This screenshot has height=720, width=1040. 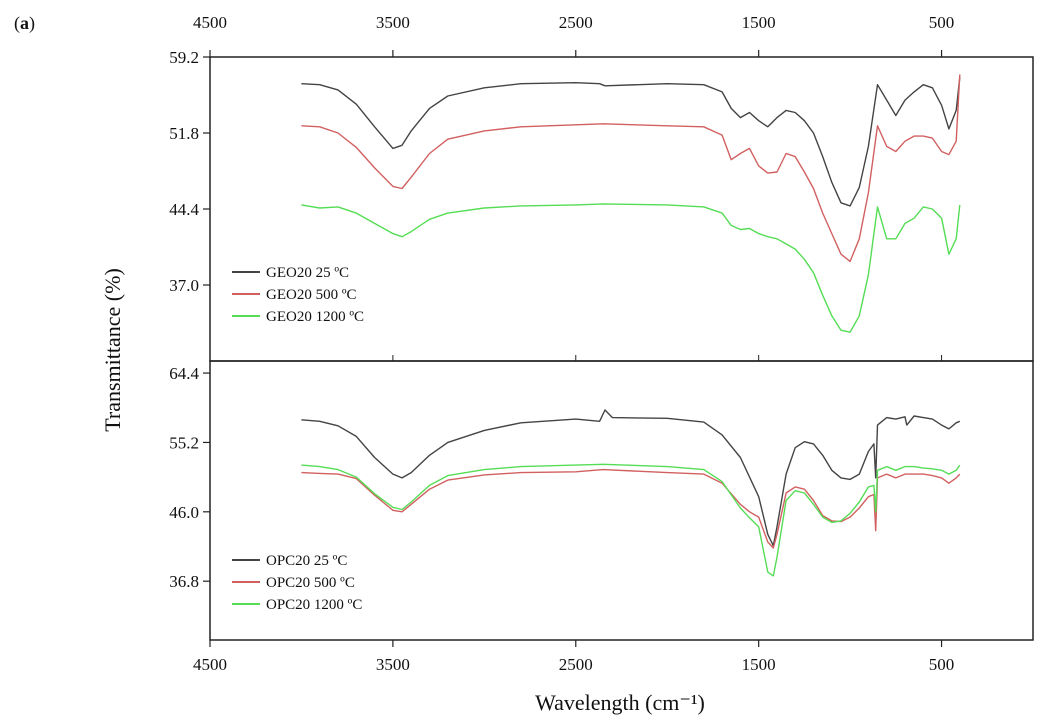 I want to click on top-x-tick-label: 3500, so click(x=393, y=22).